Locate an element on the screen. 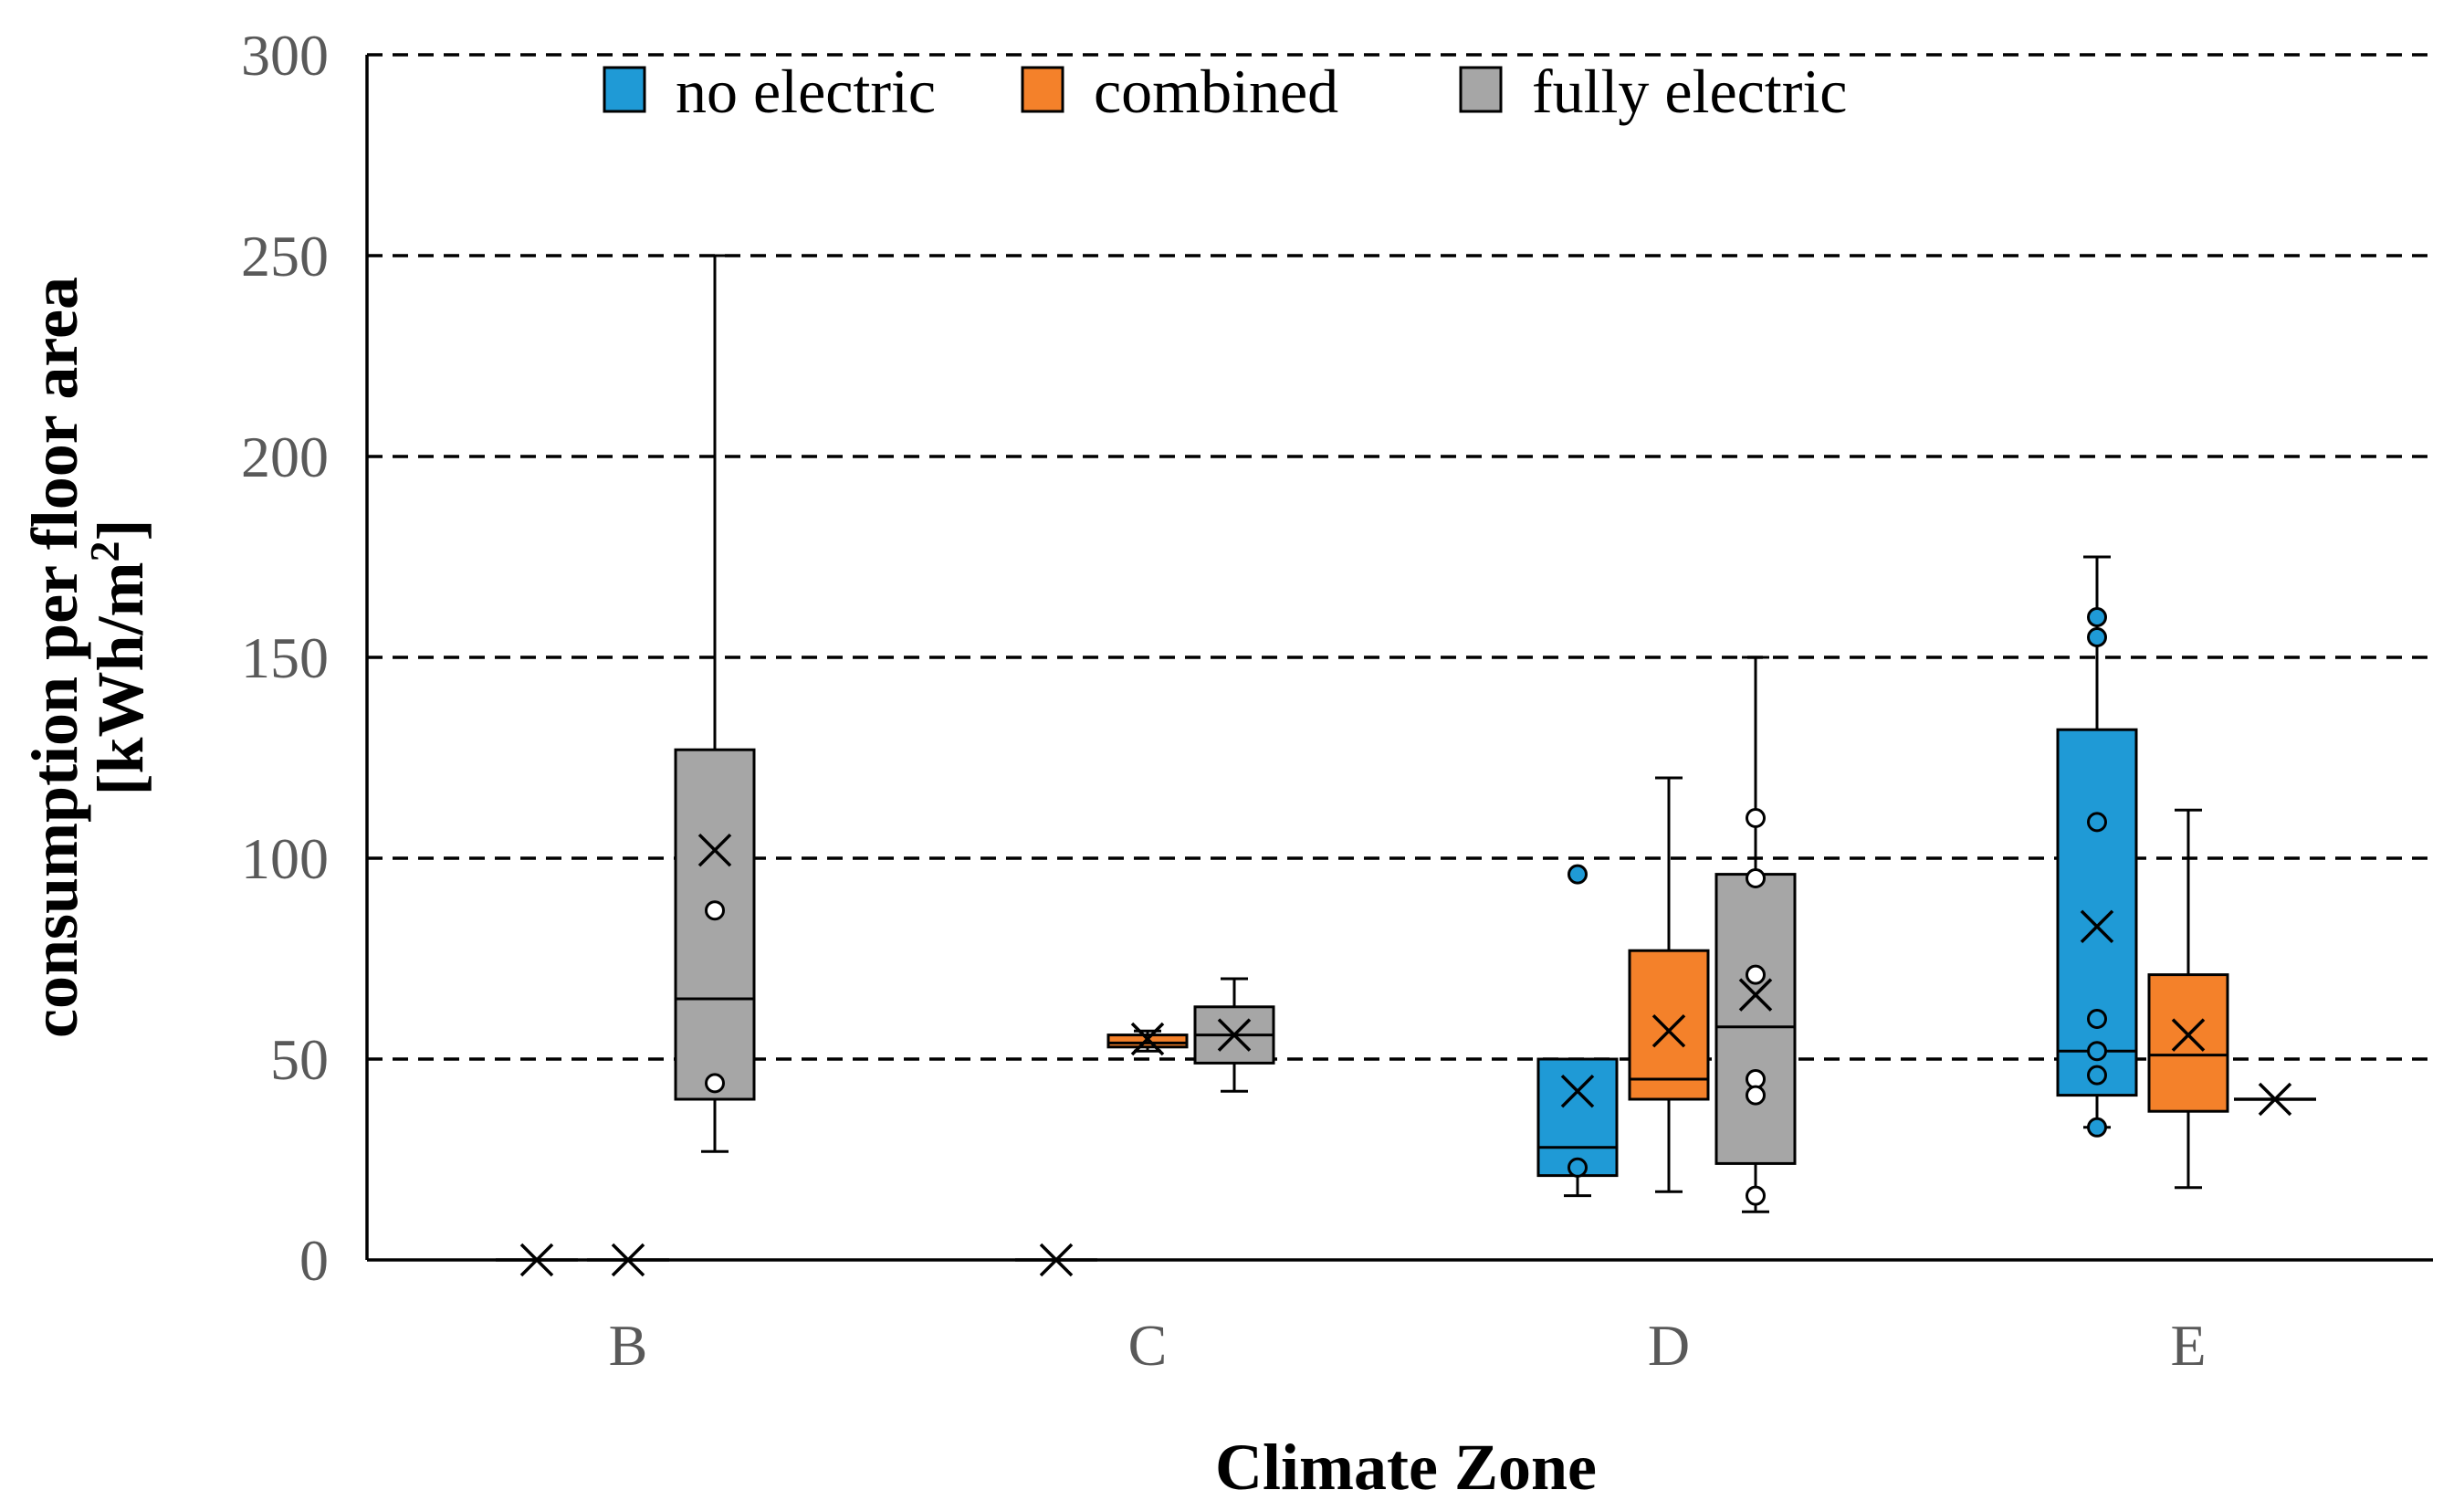 This screenshot has width=2464, height=1511. legend: no electric combined fully electric is located at coordinates (1225, 92).